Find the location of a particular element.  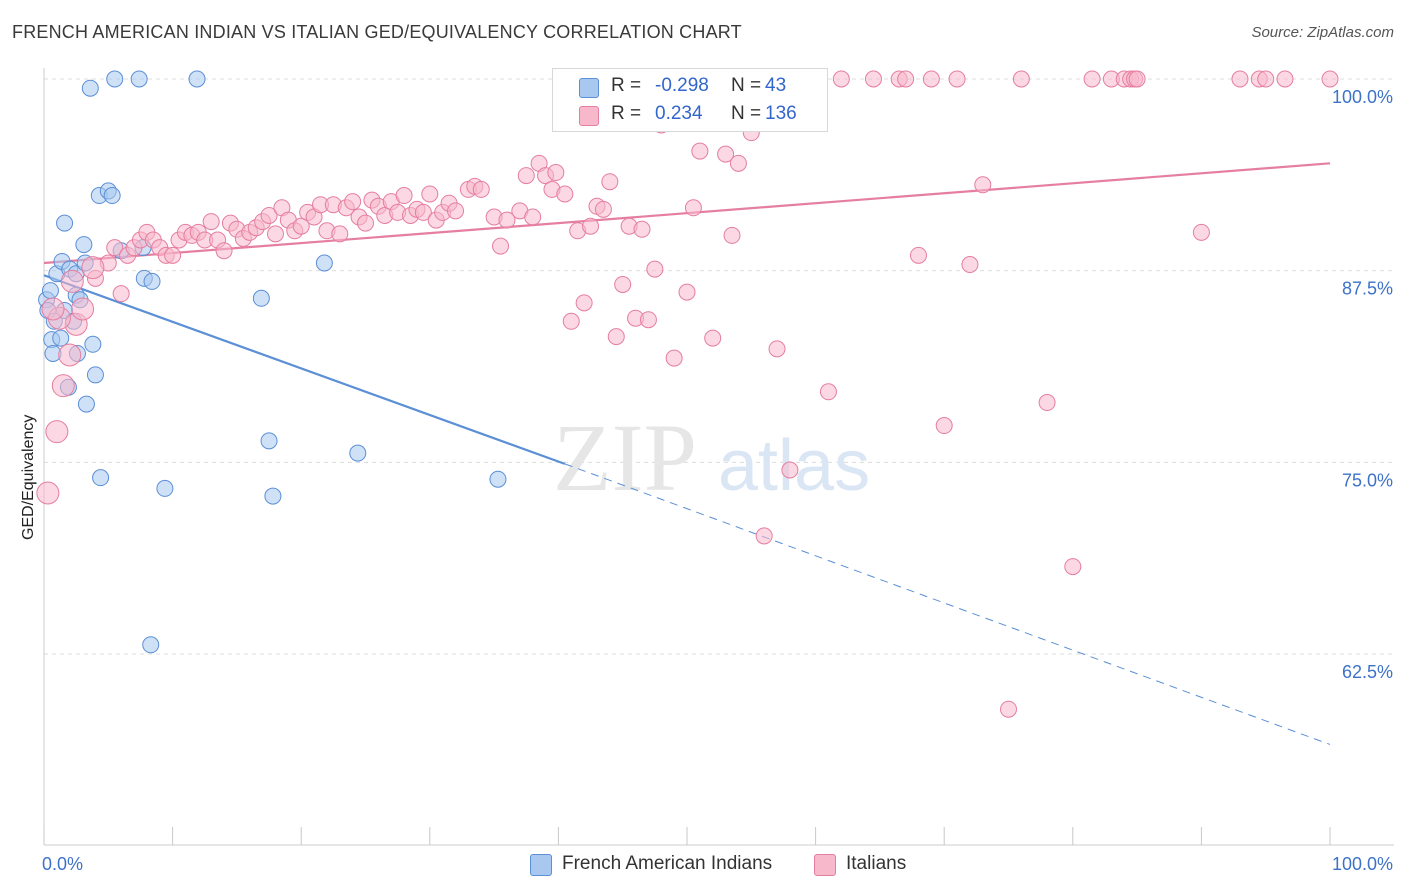

x-tick-label: 0.0% is located at coordinates (62, 864).